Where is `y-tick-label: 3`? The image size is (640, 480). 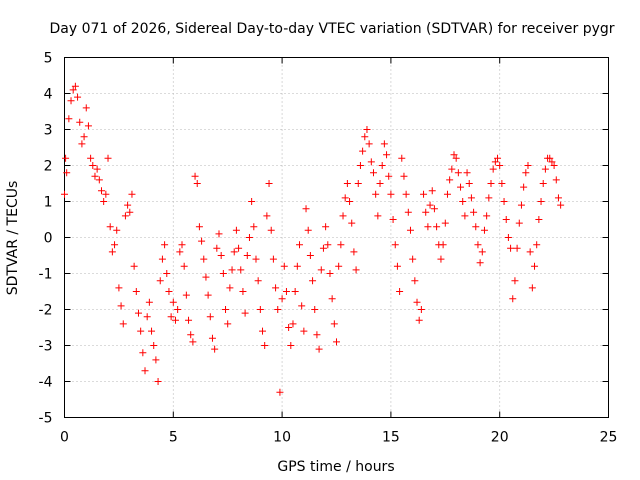
y-tick-label: 3 is located at coordinates (48, 131).